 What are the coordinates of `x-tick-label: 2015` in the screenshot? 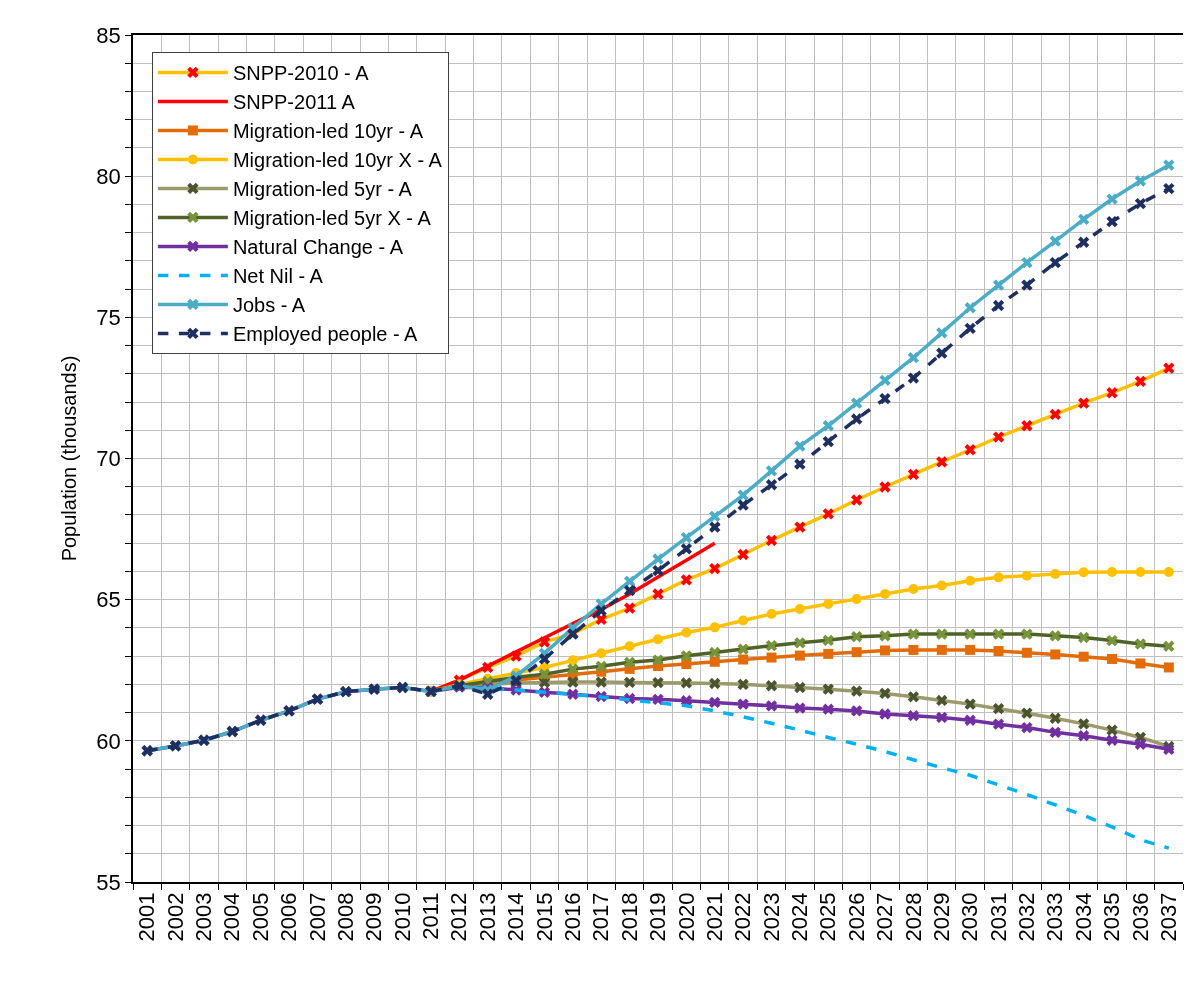 It's located at (544, 917).